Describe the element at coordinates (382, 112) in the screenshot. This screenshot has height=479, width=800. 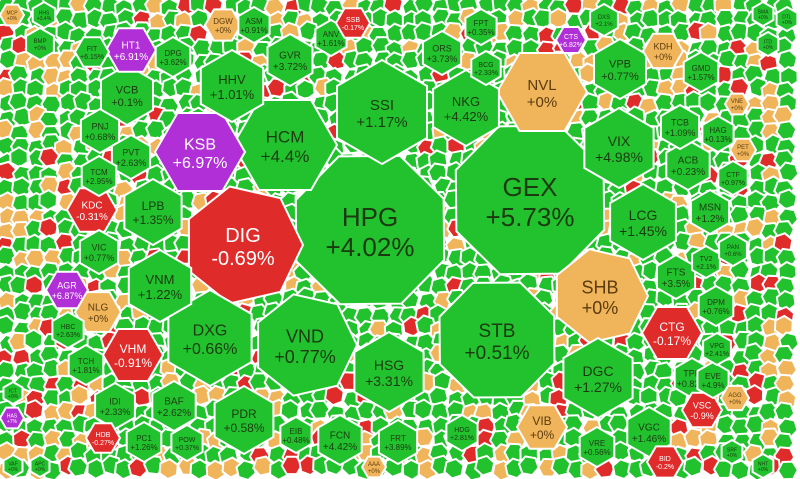
I see `cell-ssi: SSI+1.17%` at that location.